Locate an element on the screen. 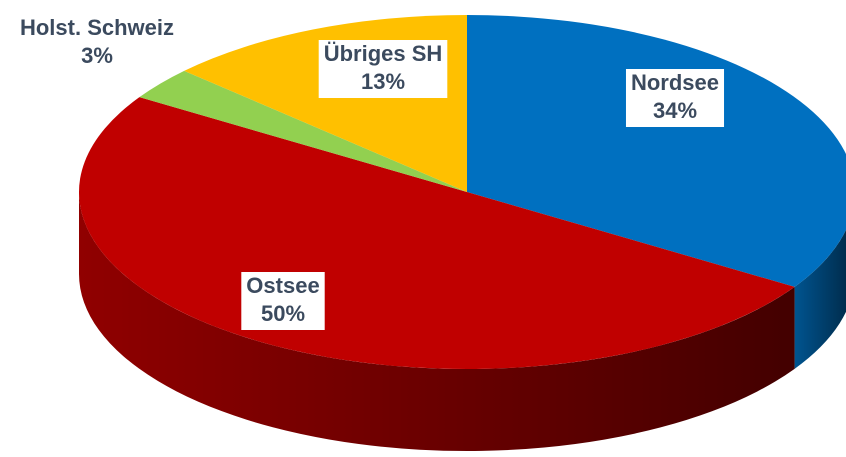 This screenshot has width=846, height=457. label-category: Übriges SH is located at coordinates (383, 53).